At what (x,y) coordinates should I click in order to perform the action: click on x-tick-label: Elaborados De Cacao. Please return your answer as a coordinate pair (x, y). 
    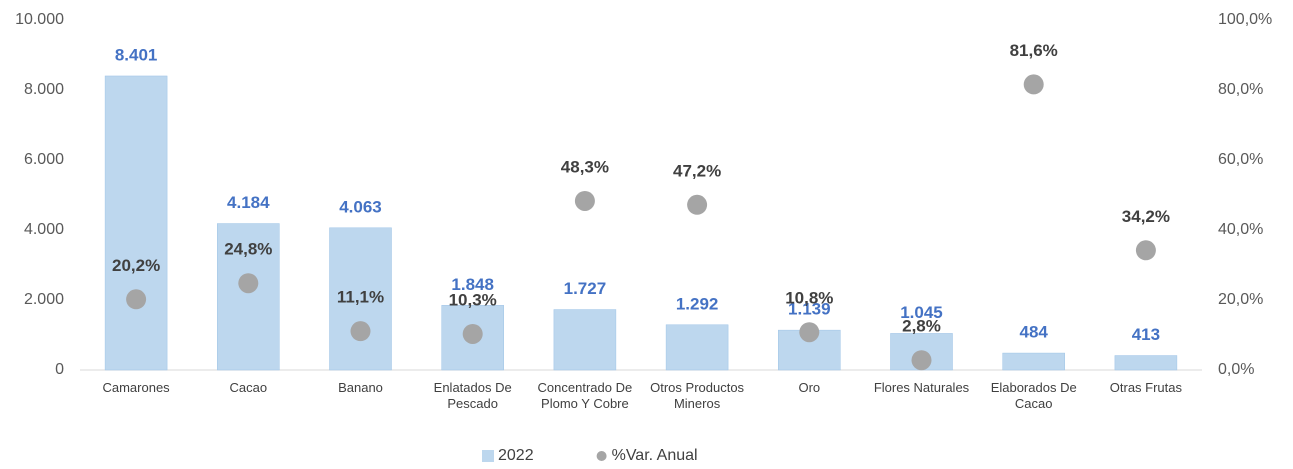
    Looking at the image, I should click on (1033, 395).